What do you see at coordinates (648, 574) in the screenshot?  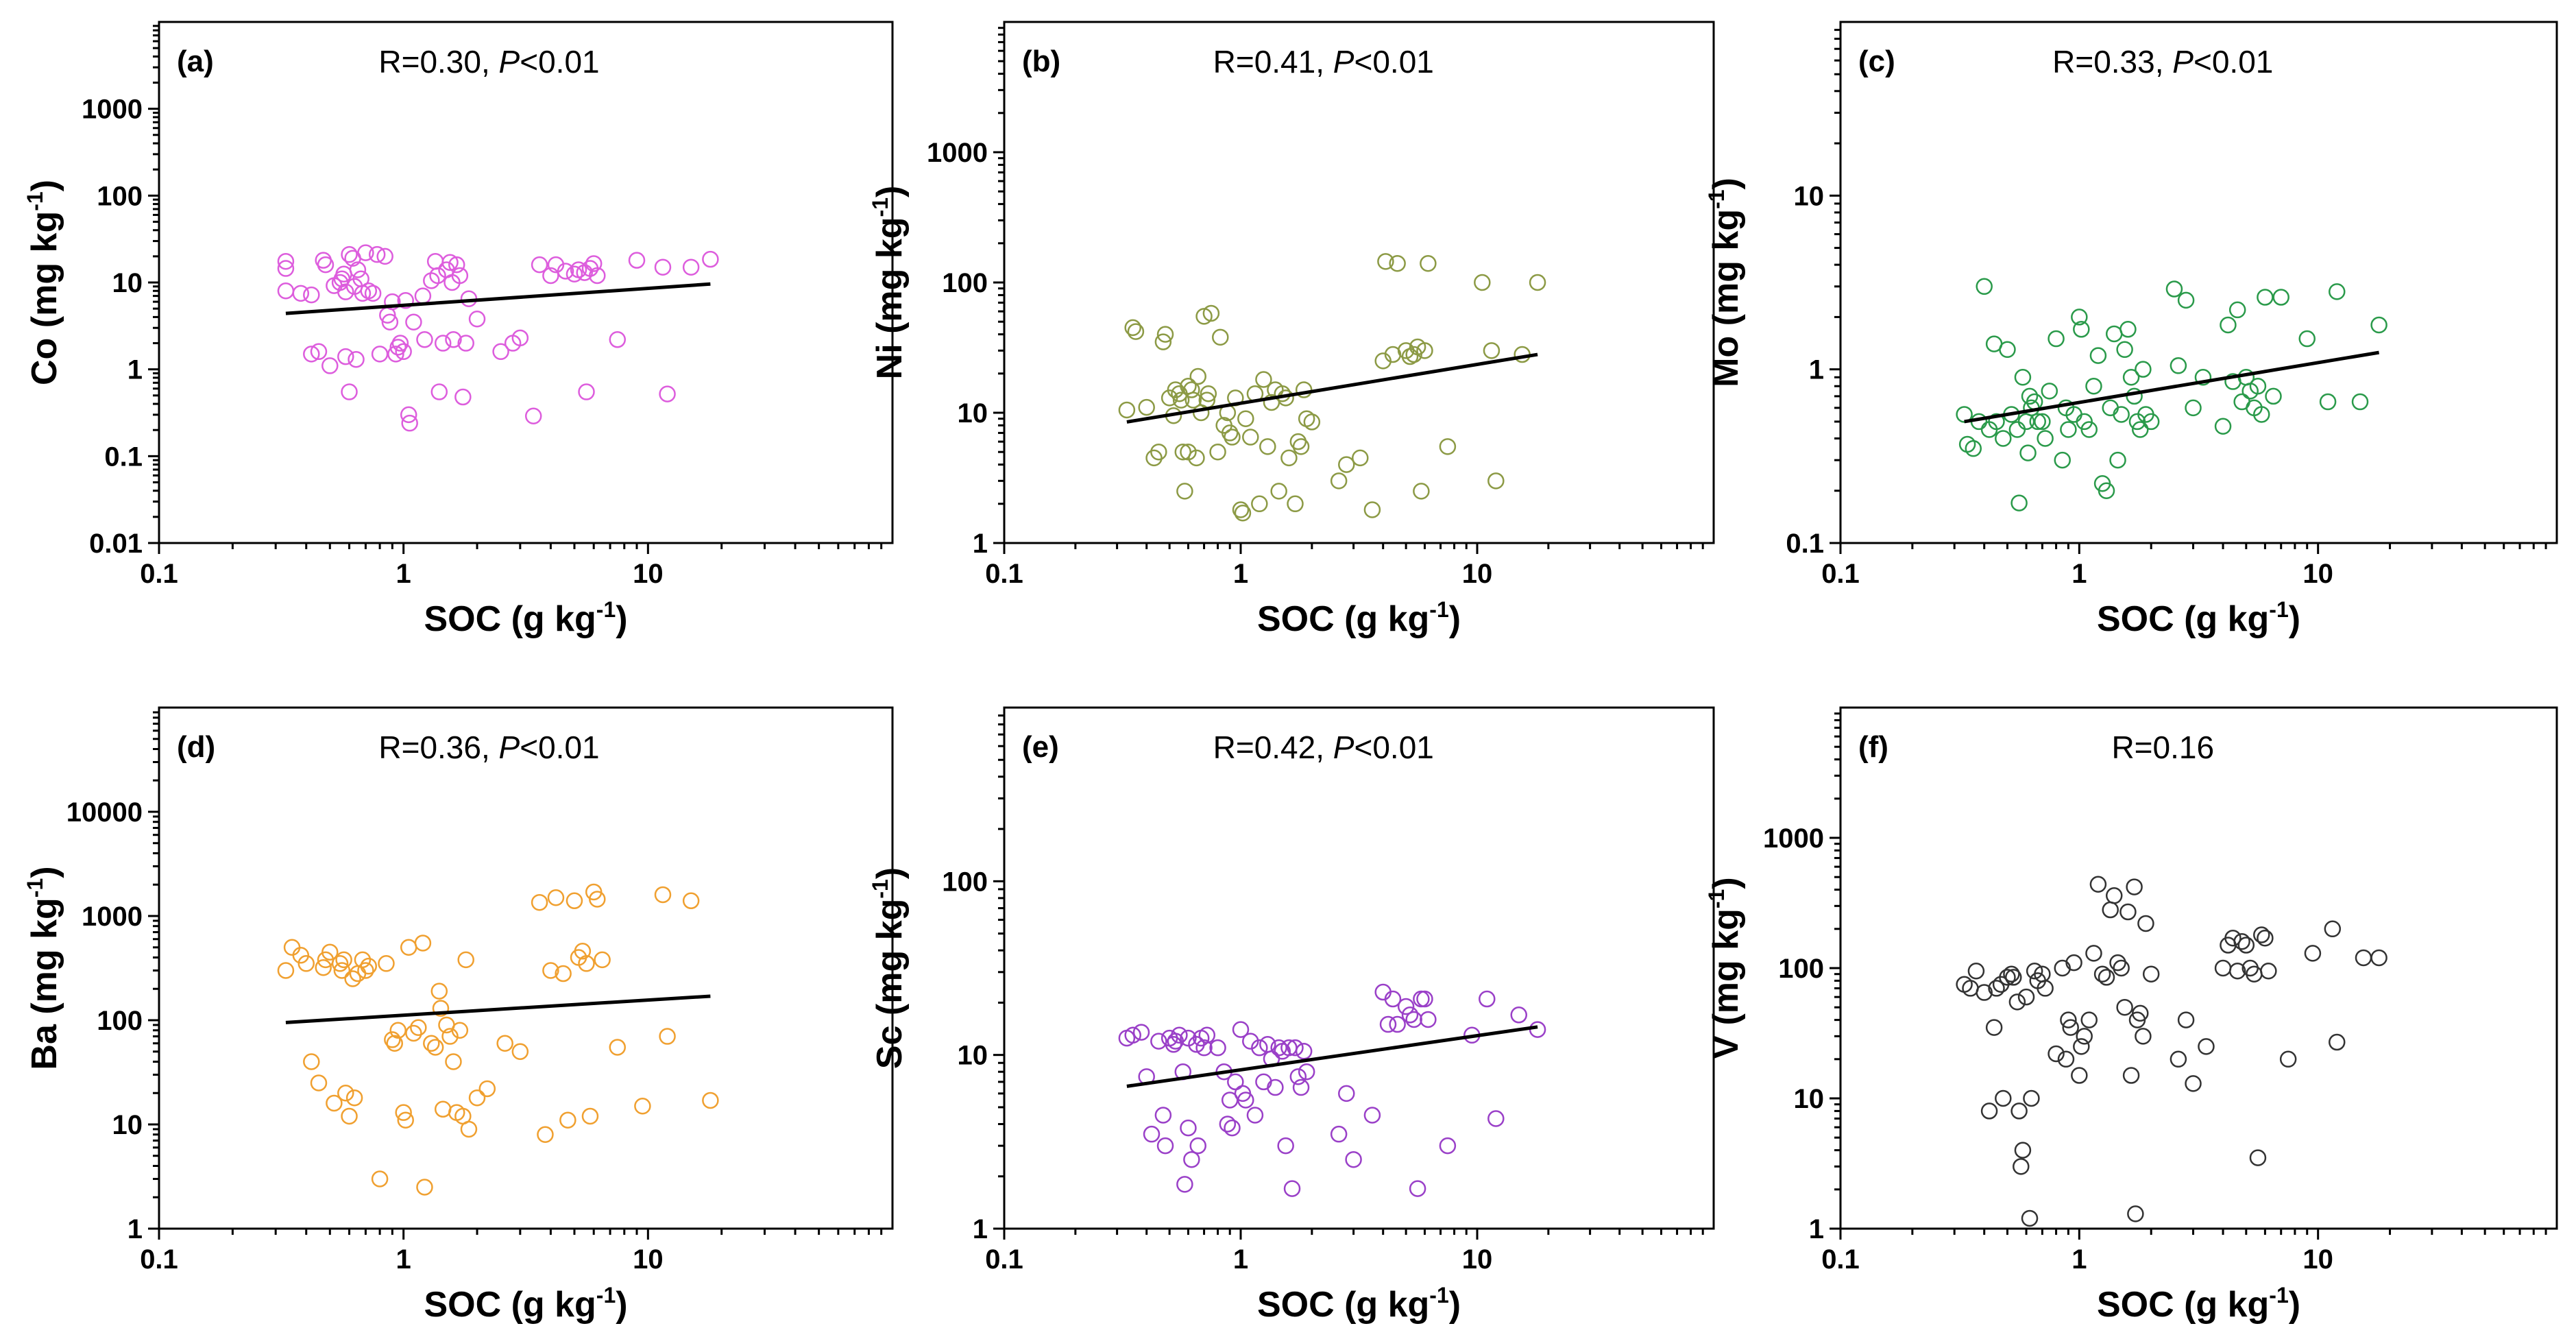 I see `x-tick-label: 10` at bounding box center [648, 574].